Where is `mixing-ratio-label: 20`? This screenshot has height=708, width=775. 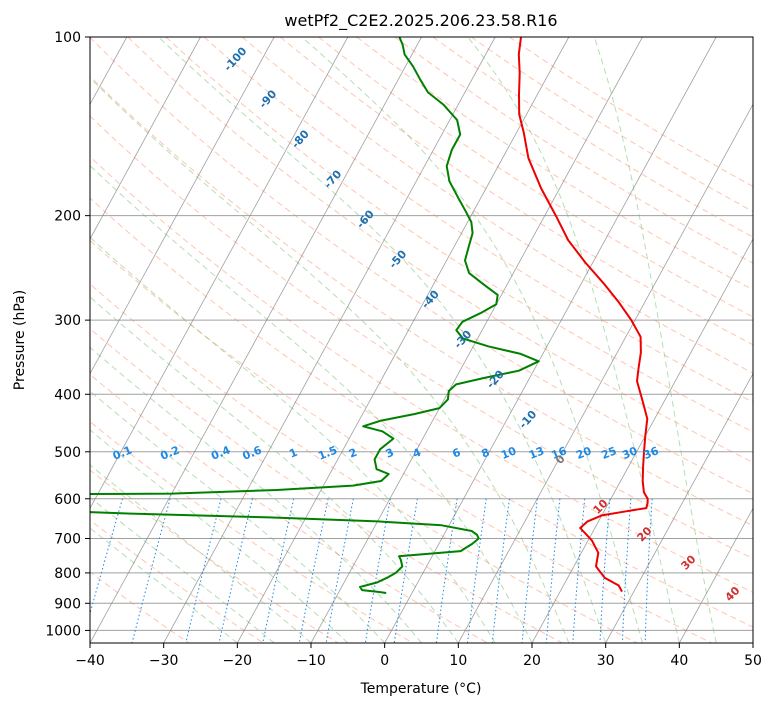 mixing-ratio-label: 20 is located at coordinates (583, 453).